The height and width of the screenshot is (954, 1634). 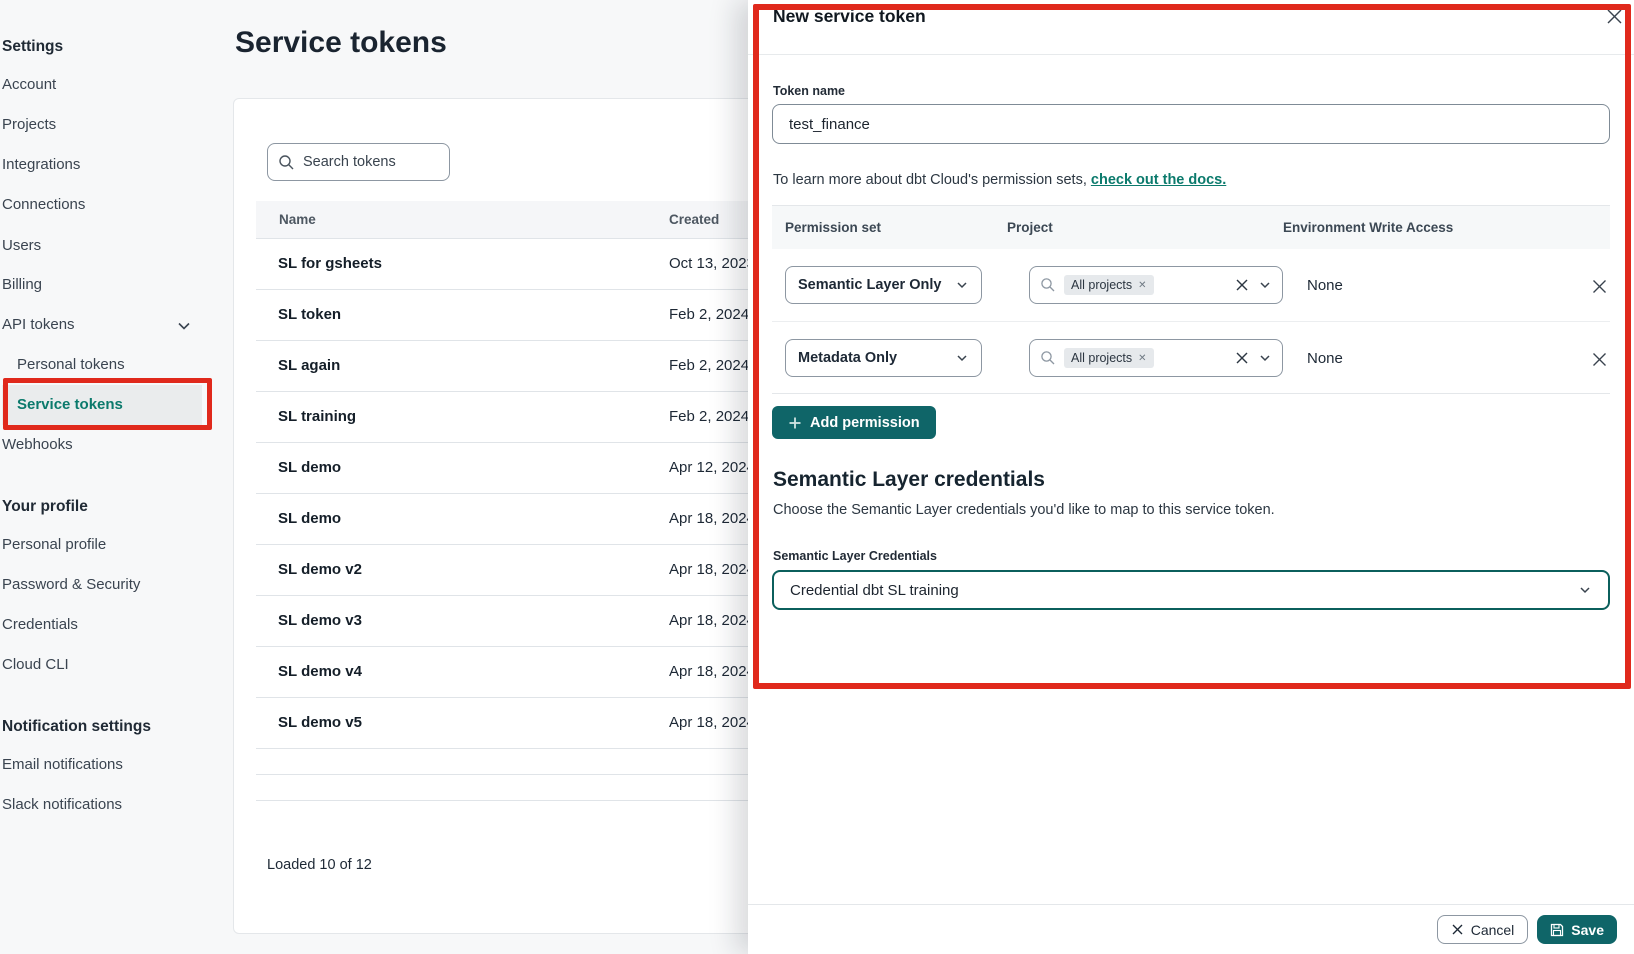 What do you see at coordinates (297, 219) in the screenshot?
I see `column-header-name: Name` at bounding box center [297, 219].